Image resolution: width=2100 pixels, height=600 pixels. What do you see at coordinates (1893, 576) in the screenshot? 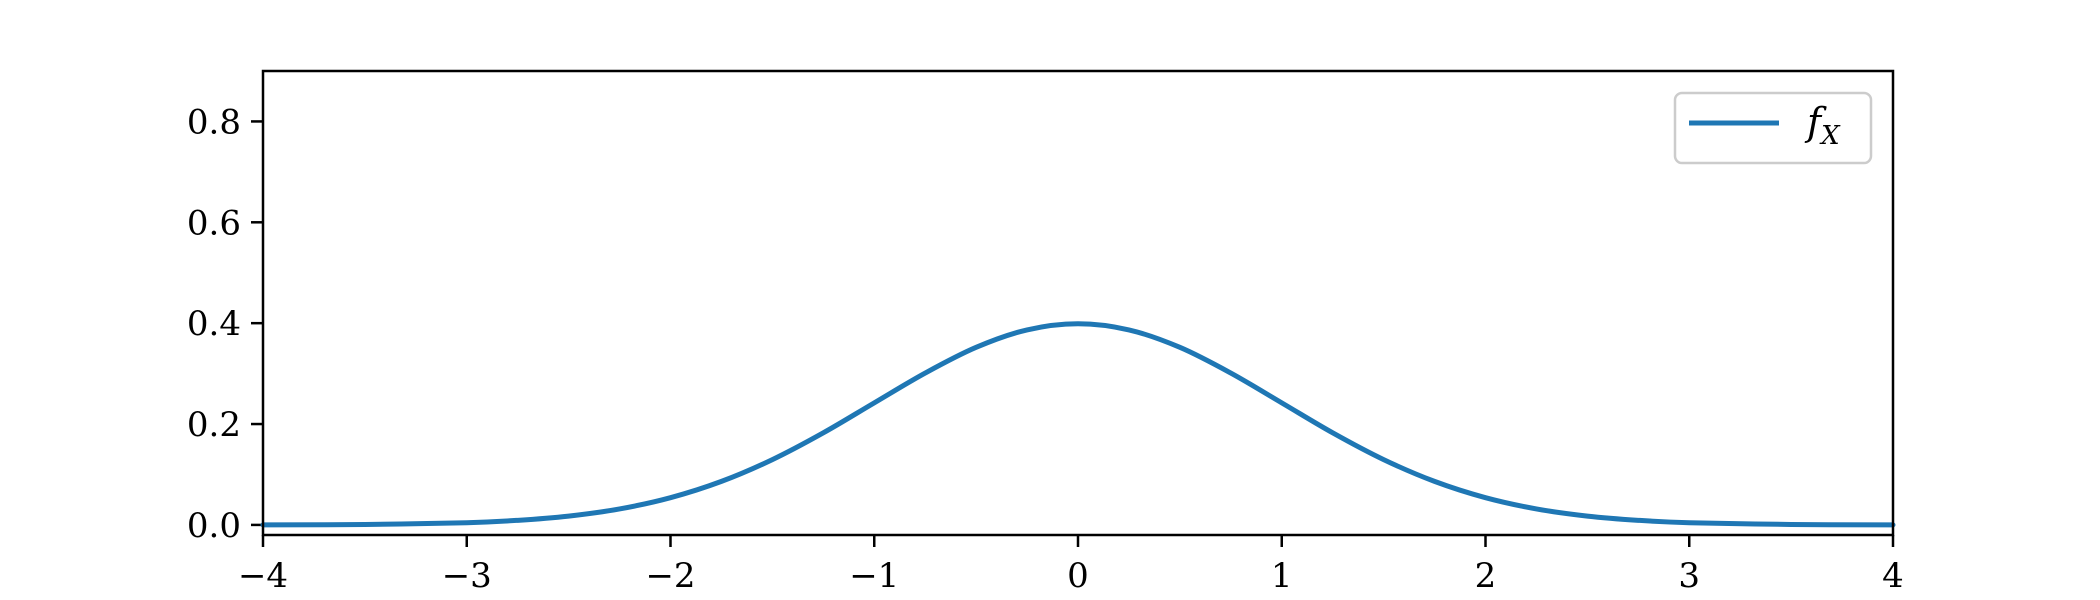
I see `x-tick-label: 4` at bounding box center [1893, 576].